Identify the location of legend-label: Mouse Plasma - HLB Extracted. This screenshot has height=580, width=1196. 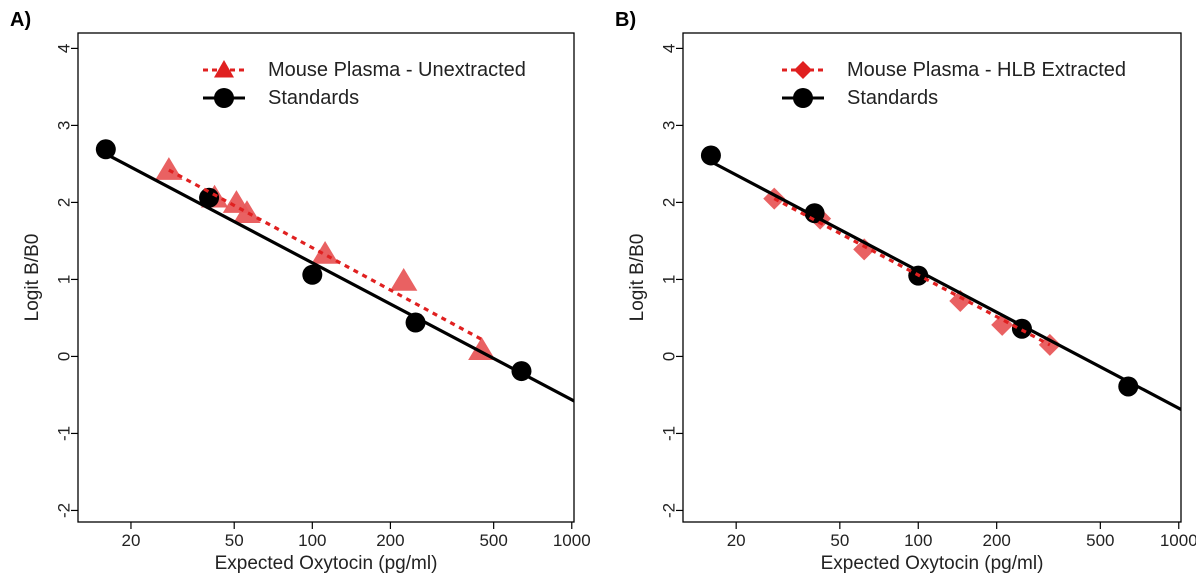
(986, 70).